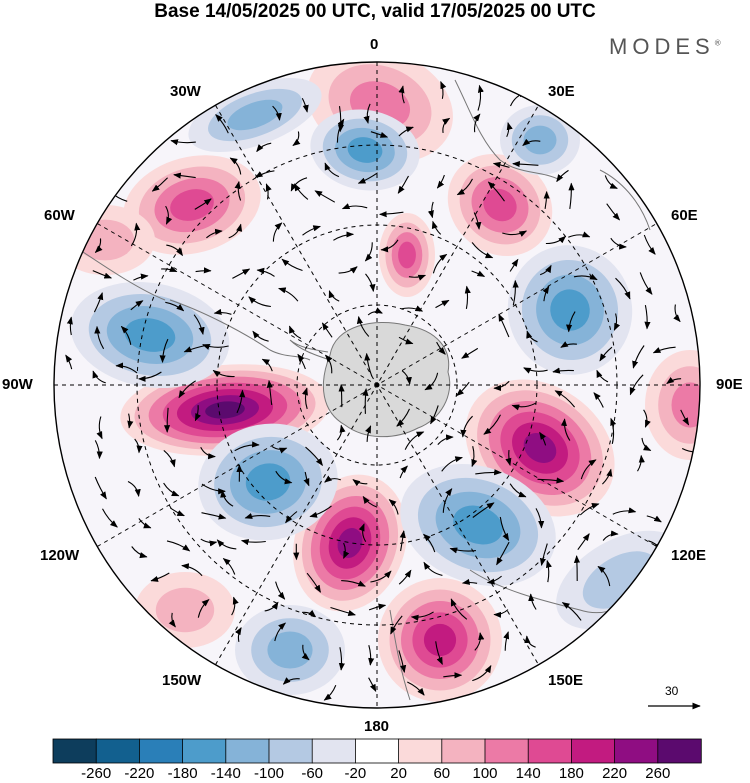 Image resolution: width=750 pixels, height=783 pixels. What do you see at coordinates (684, 215) in the screenshot?
I see `lon-label-60e: 60E` at bounding box center [684, 215].